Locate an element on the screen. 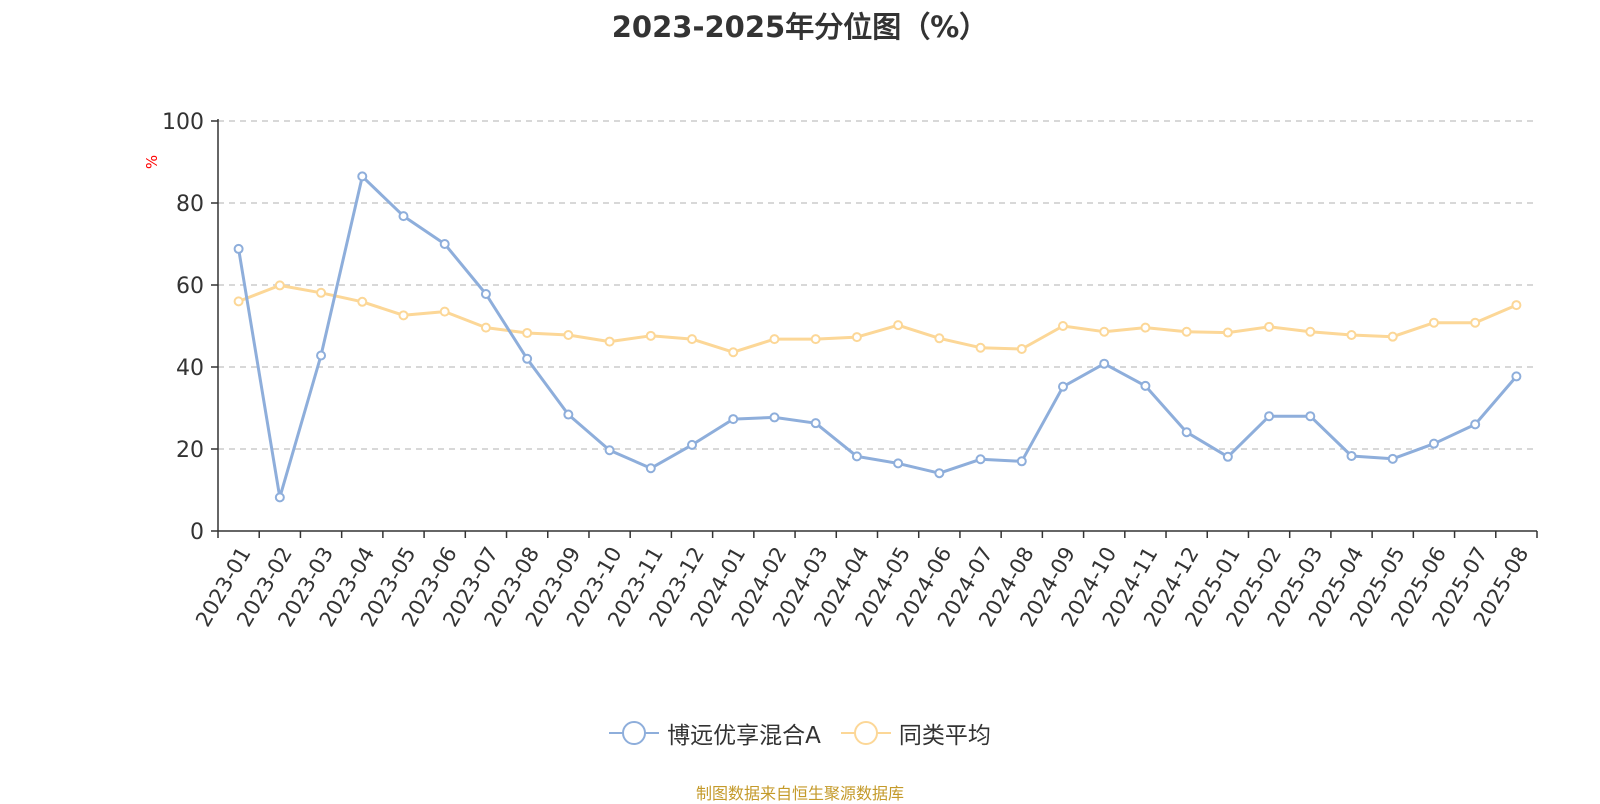 The image size is (1600, 804). legend-item-peer-average: 同类平均 is located at coordinates (915, 733).